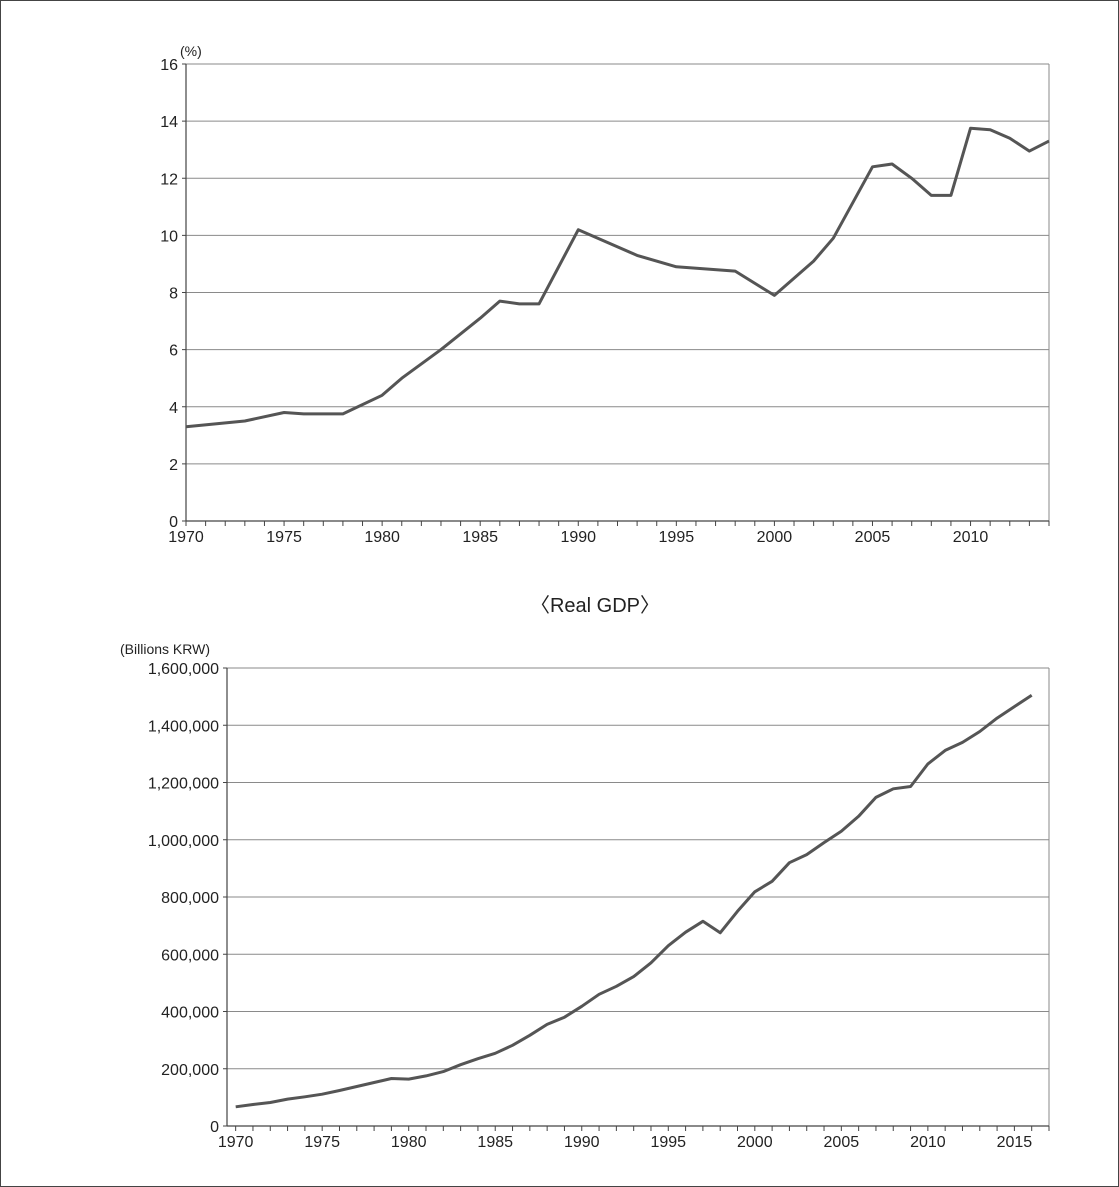  I want to click on y-tick-label: 2, so click(173, 465).